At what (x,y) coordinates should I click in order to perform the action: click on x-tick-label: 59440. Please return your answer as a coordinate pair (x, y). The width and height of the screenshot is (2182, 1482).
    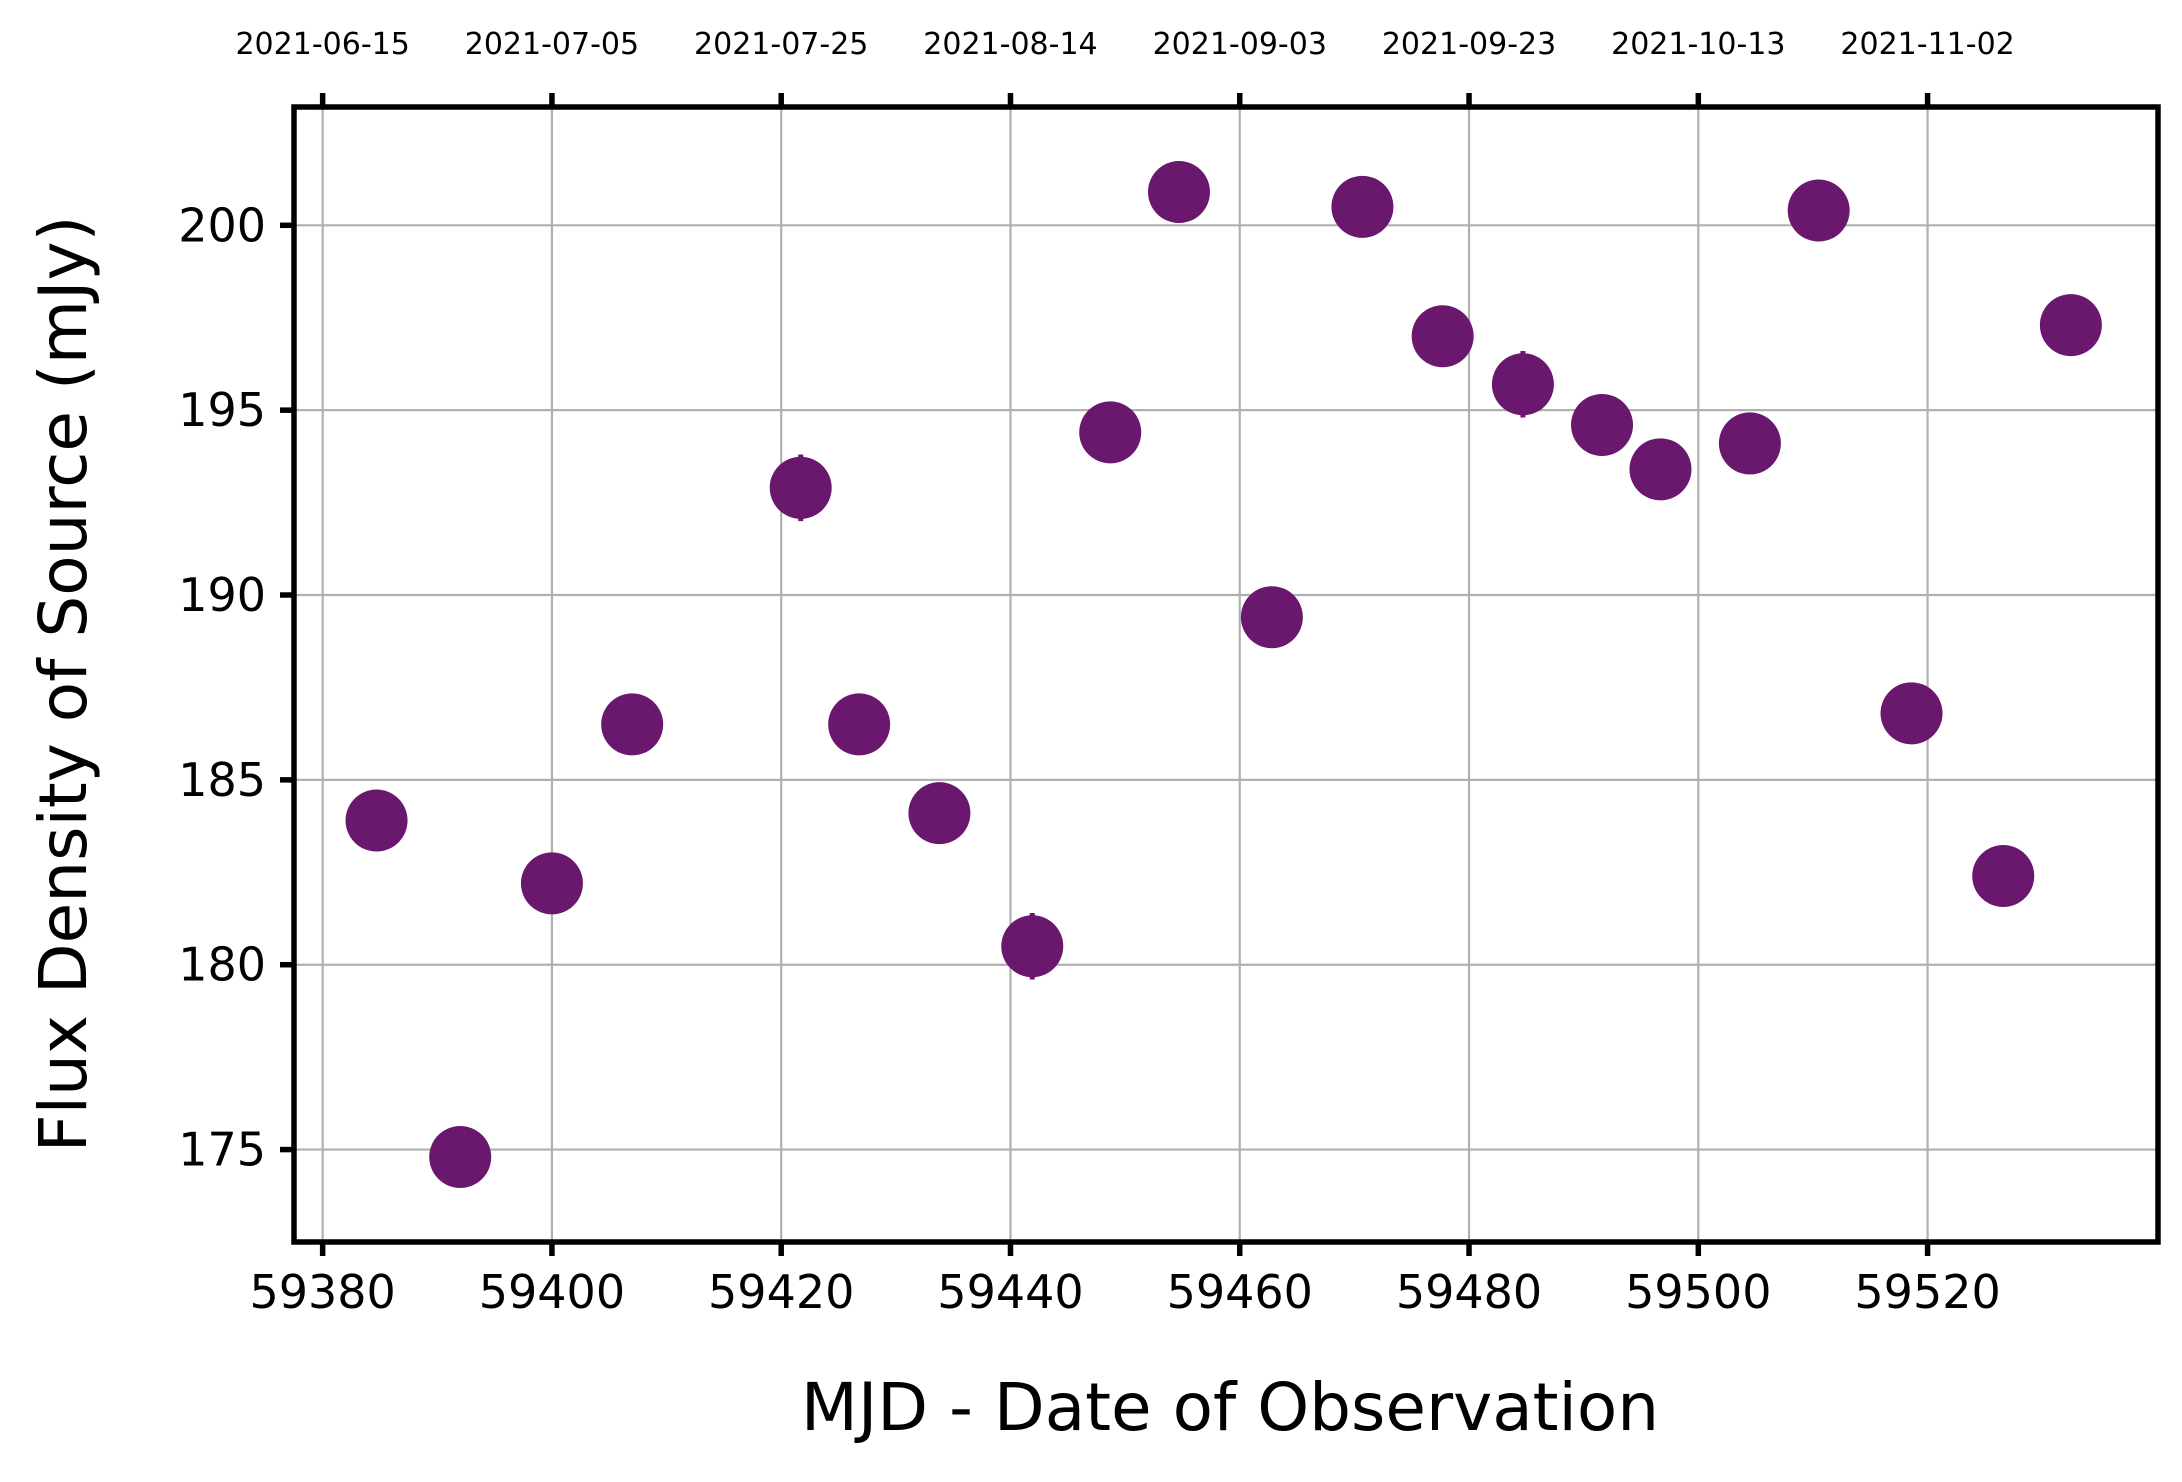
    Looking at the image, I should click on (1010, 1292).